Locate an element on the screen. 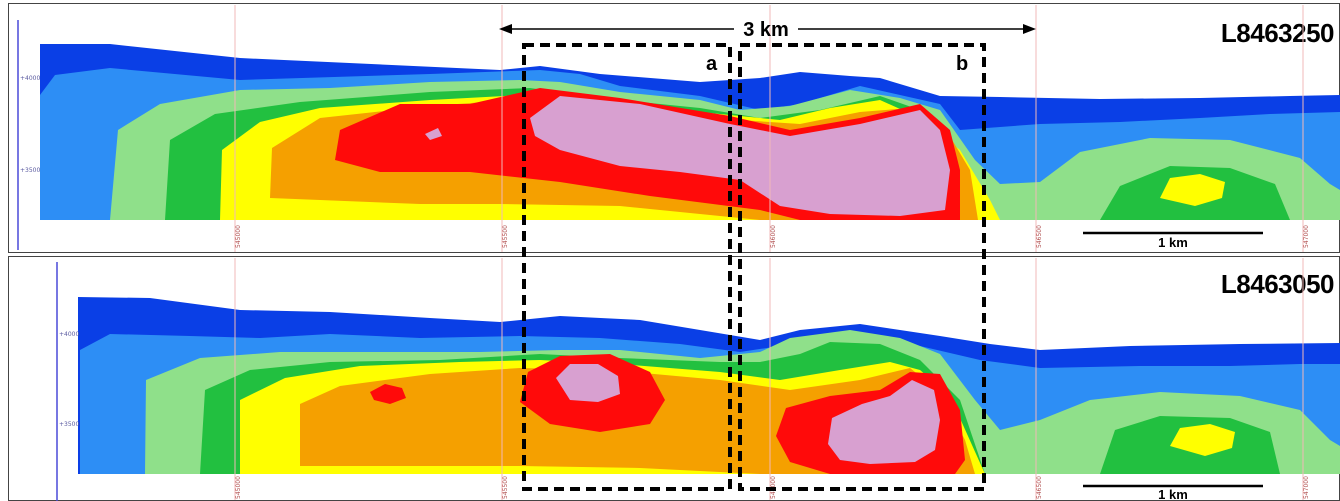  box-label-b: b is located at coordinates (962, 64).